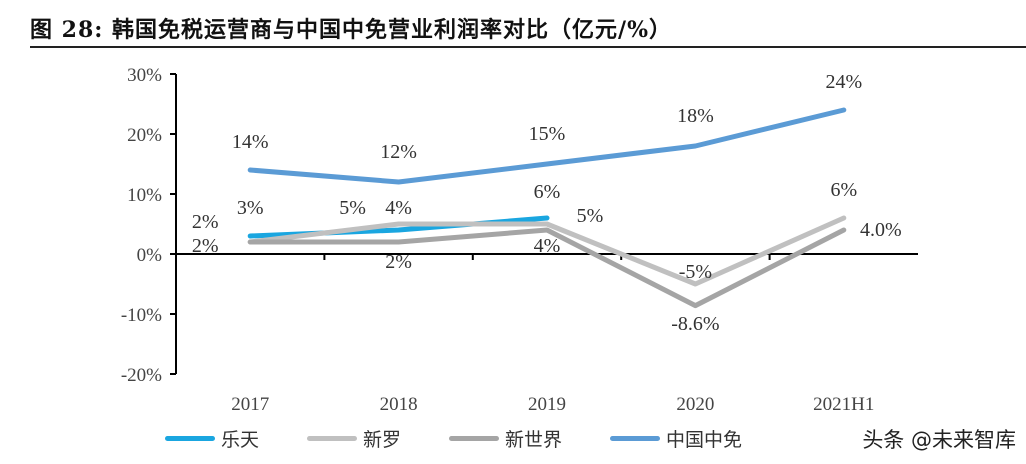  What do you see at coordinates (704, 440) in the screenshot?
I see `legend-label: 中国中免` at bounding box center [704, 440].